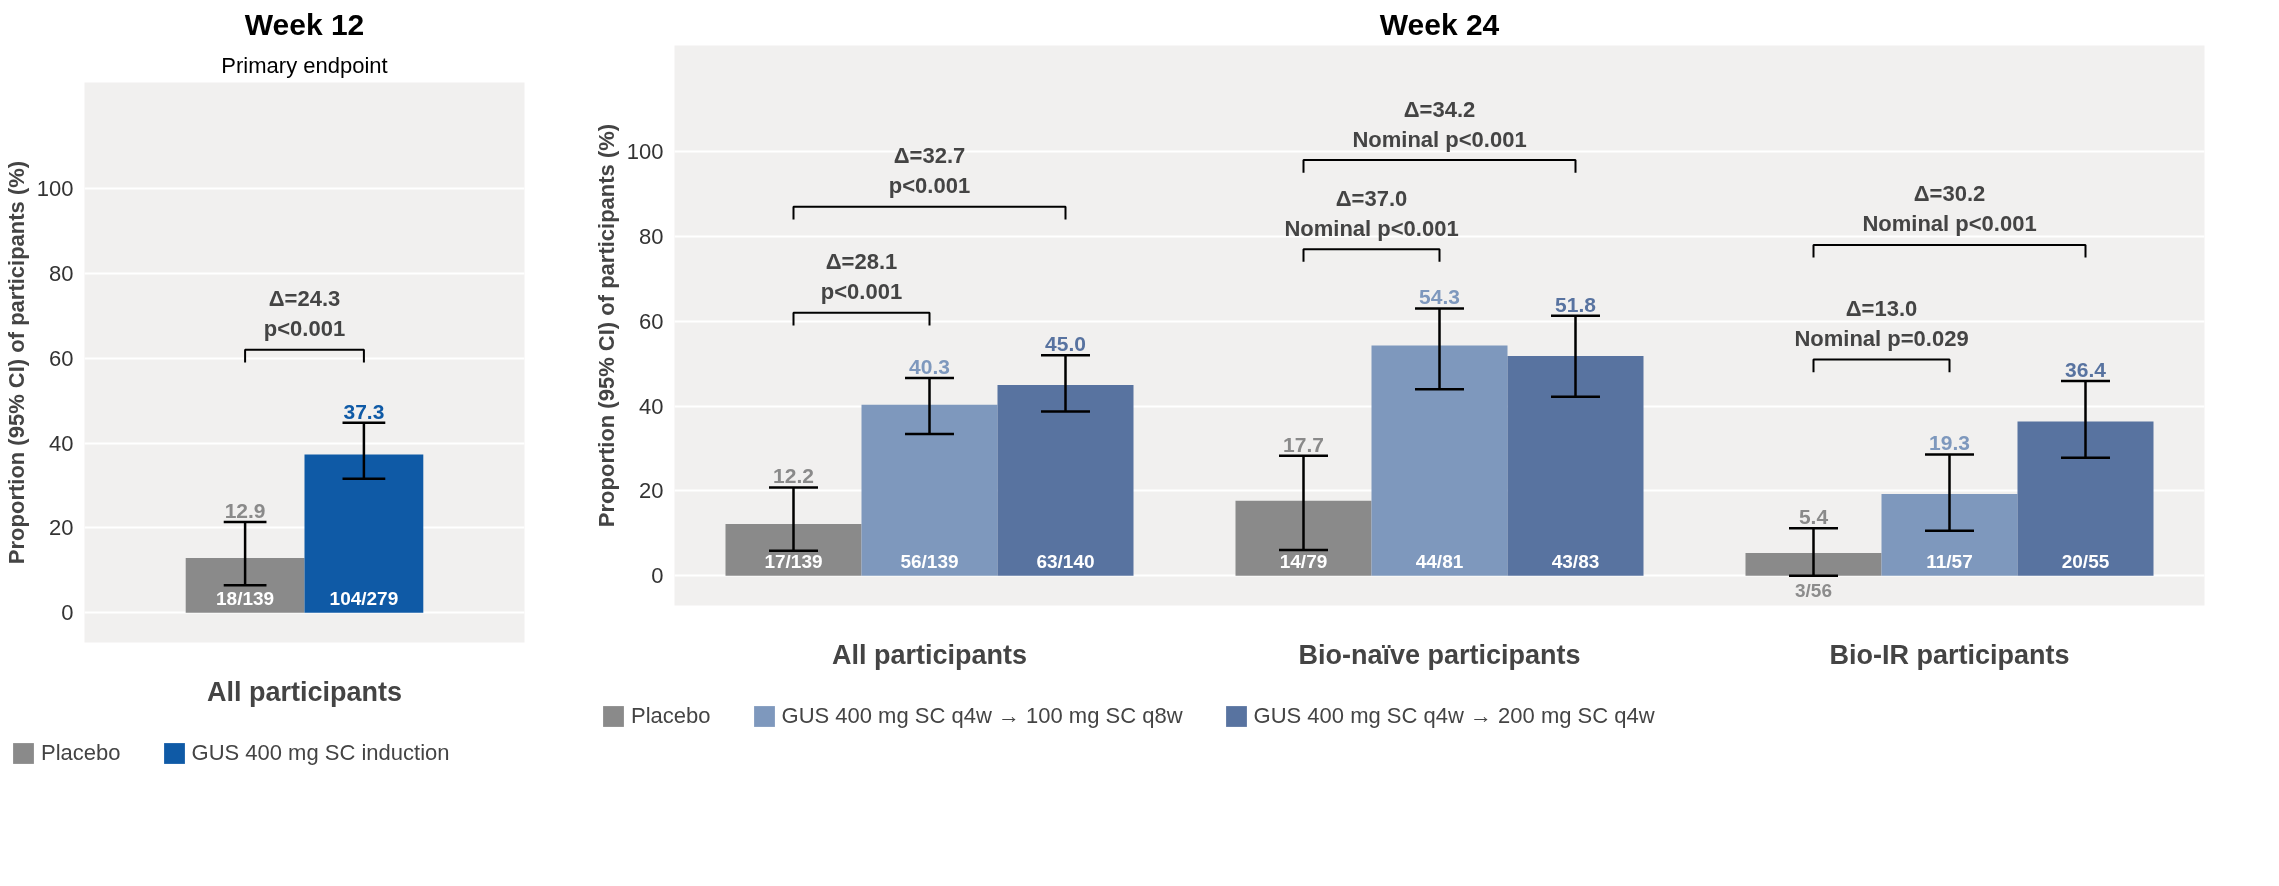 This screenshot has height=886, width=2279. Describe the element at coordinates (245, 598) in the screenshot. I see `annotation: 18/139` at that location.